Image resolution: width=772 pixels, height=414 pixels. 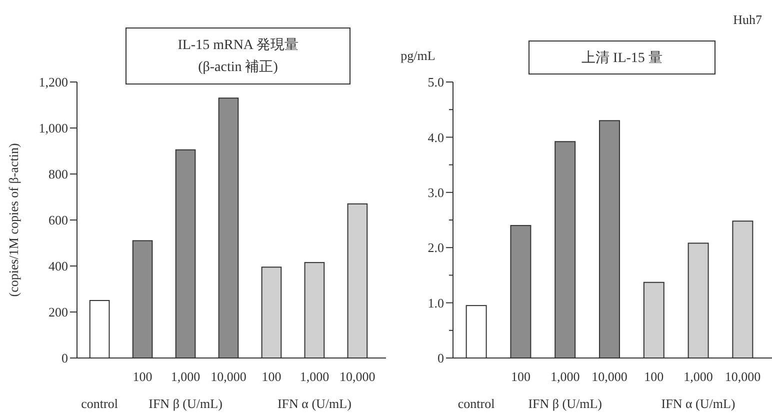 I want to click on chart-title: IL-15 mRNA 発現量, so click(x=238, y=45).